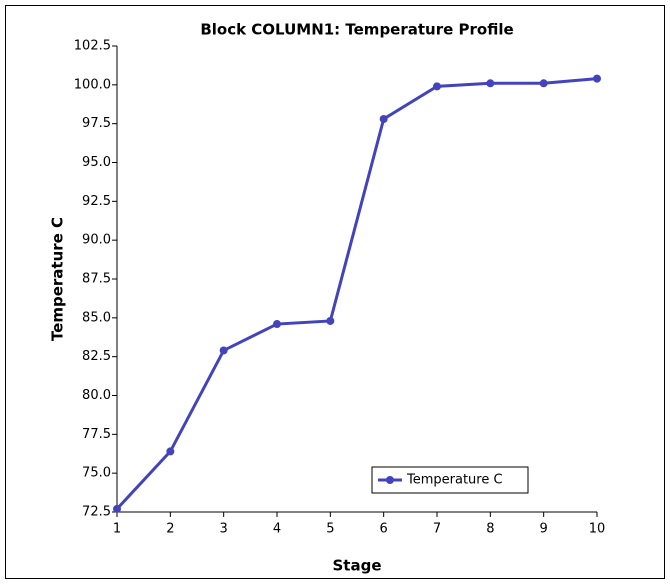 The height and width of the screenshot is (584, 670). I want to click on y-axis-label: Temperature C, so click(58, 279).